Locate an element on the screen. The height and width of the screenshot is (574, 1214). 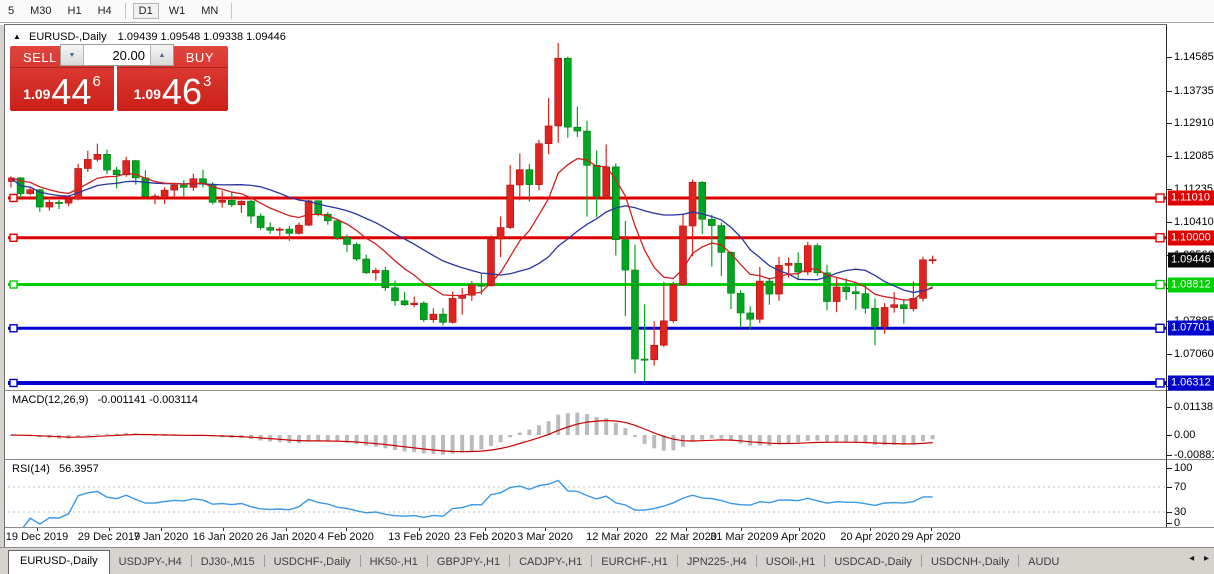
price-scale-divider is located at coordinates (1166, 276).